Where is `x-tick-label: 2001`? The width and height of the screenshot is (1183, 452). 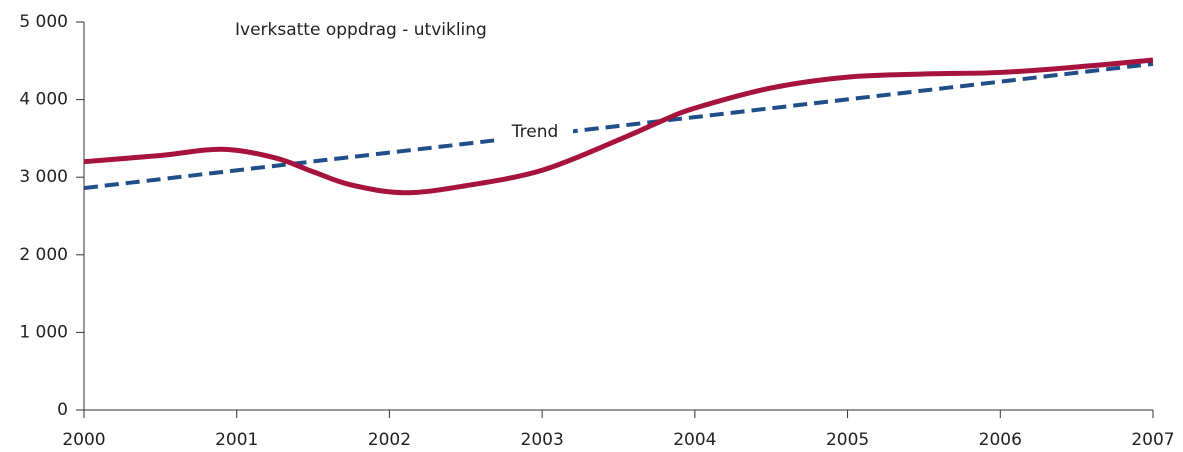
x-tick-label: 2001 is located at coordinates (236, 440).